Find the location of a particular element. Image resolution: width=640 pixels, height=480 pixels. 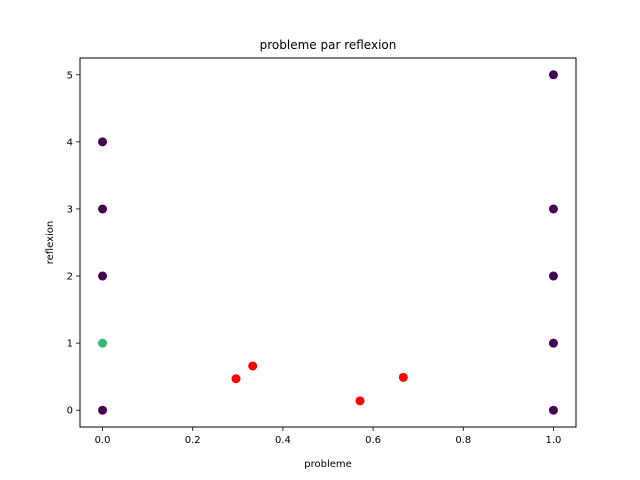

x-tick-label: 0.6 is located at coordinates (373, 440).